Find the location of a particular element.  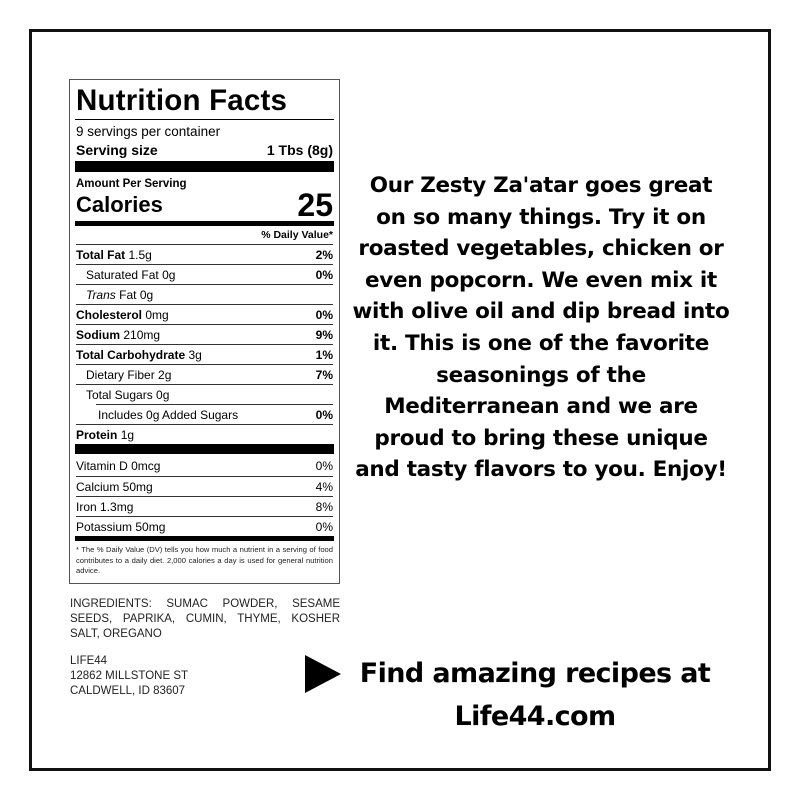

nutrient-row-sodium: Sodium 210mg 9% is located at coordinates (204, 334).